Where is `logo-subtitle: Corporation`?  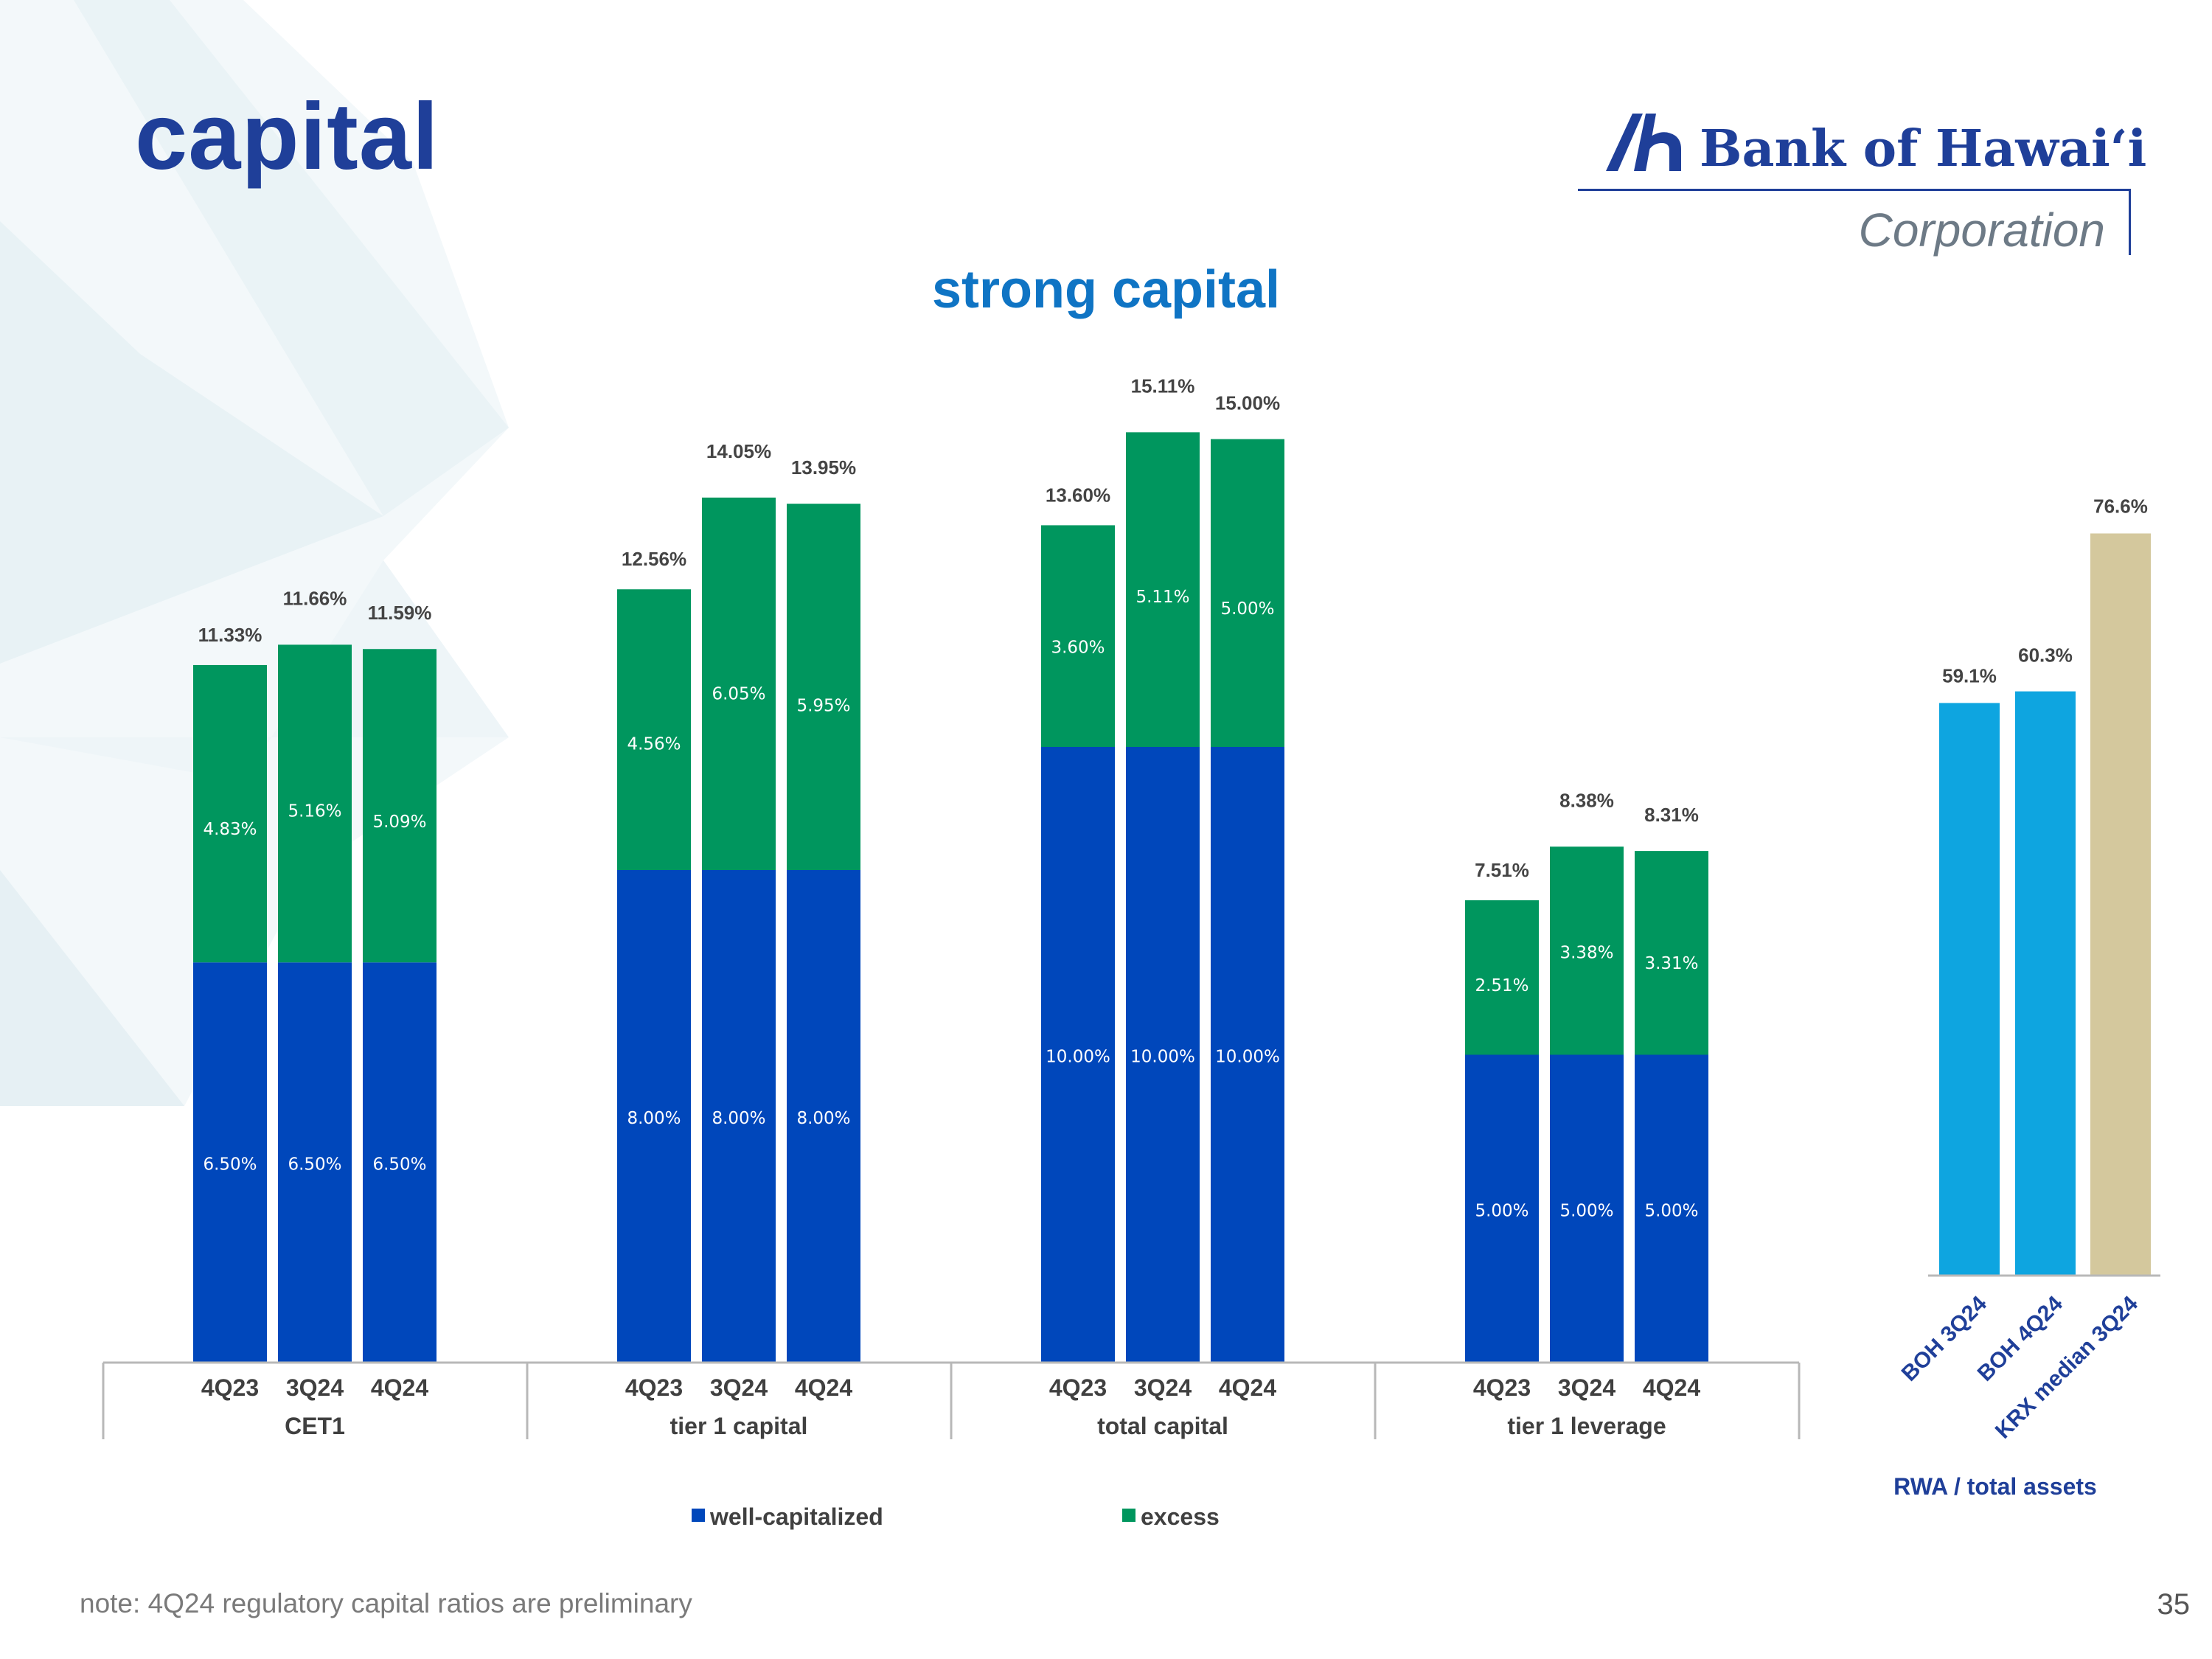 logo-subtitle: Corporation is located at coordinates (1981, 230).